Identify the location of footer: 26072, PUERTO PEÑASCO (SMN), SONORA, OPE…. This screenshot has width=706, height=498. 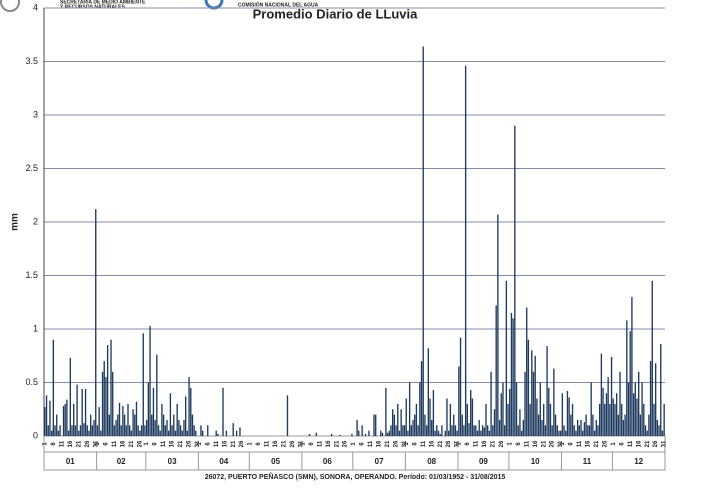
(355, 476).